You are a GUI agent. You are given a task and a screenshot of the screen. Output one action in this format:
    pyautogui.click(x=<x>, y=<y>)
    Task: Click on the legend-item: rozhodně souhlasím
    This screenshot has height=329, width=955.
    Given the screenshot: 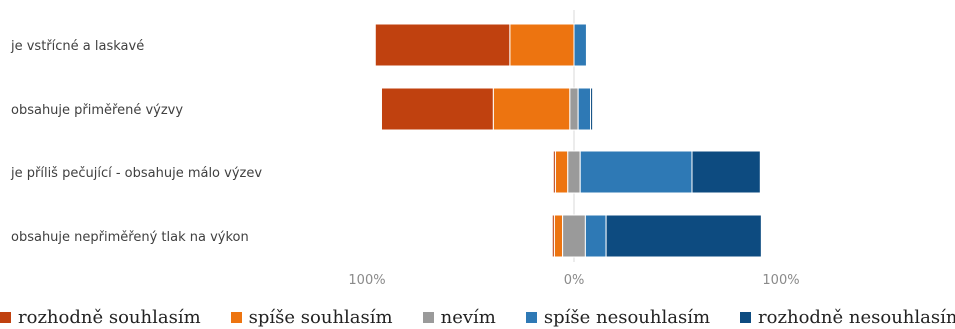 What is the action you would take?
    pyautogui.click(x=100, y=317)
    